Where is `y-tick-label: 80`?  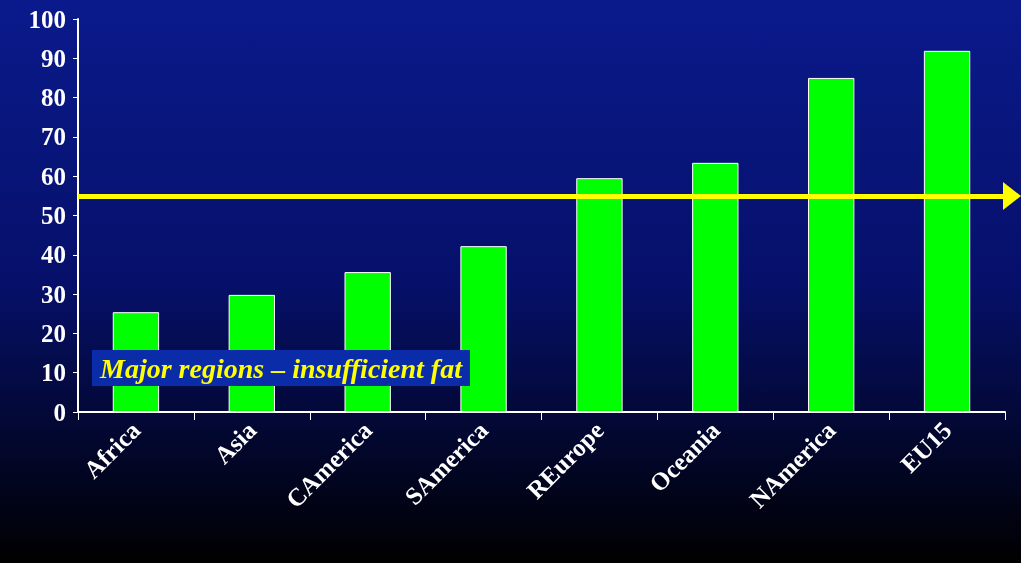
y-tick-label: 80 is located at coordinates (53, 98).